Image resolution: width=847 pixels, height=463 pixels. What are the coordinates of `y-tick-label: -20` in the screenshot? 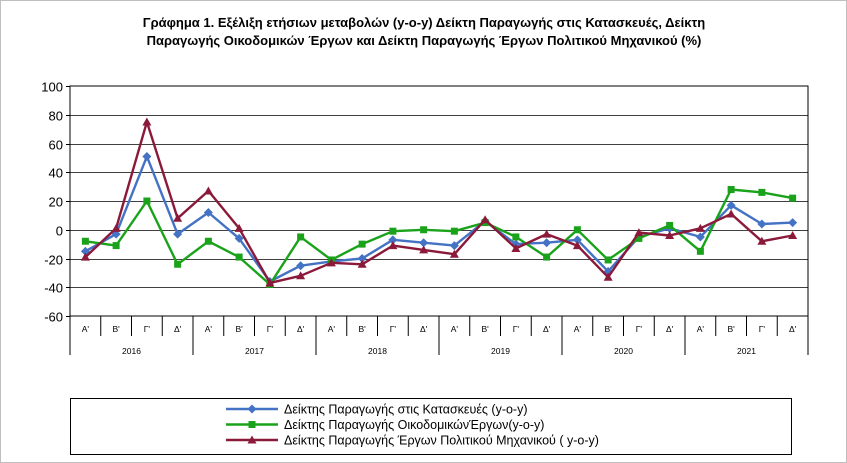 It's located at (53, 260).